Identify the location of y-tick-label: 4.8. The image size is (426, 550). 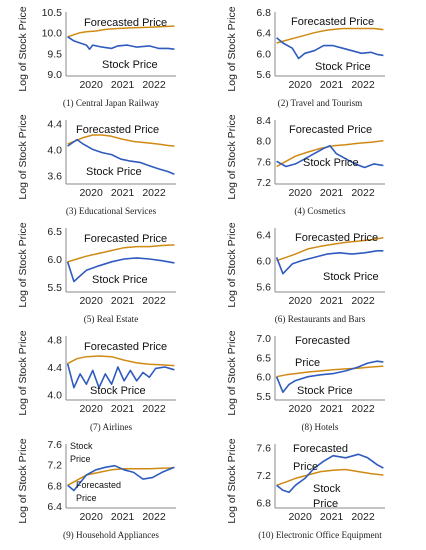
(54, 340).